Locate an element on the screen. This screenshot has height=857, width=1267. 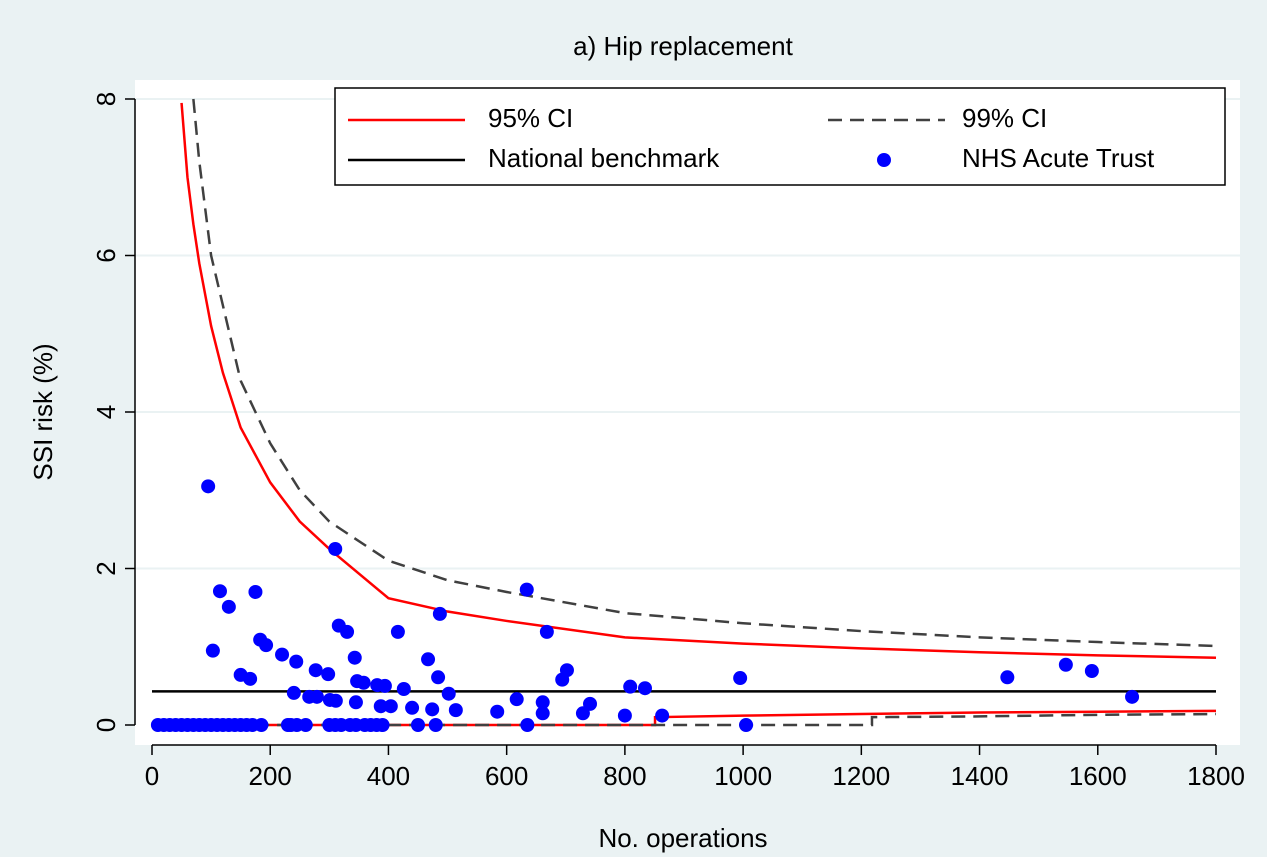
x-tick-label: 800 is located at coordinates (624, 776).